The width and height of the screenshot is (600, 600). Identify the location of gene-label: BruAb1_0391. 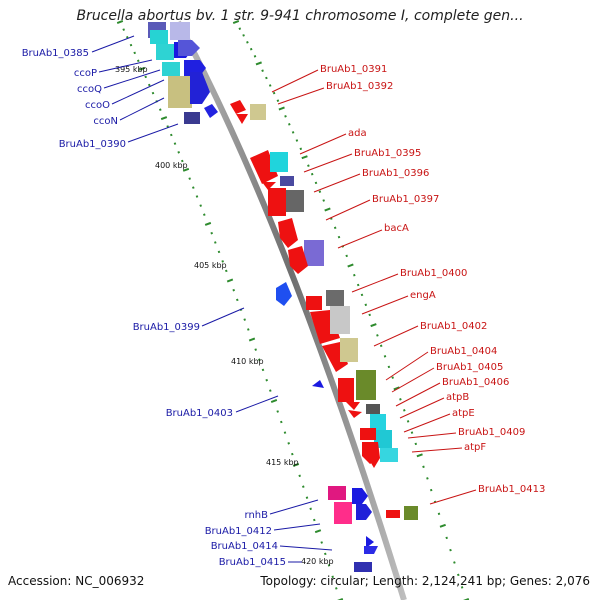
(353, 69).